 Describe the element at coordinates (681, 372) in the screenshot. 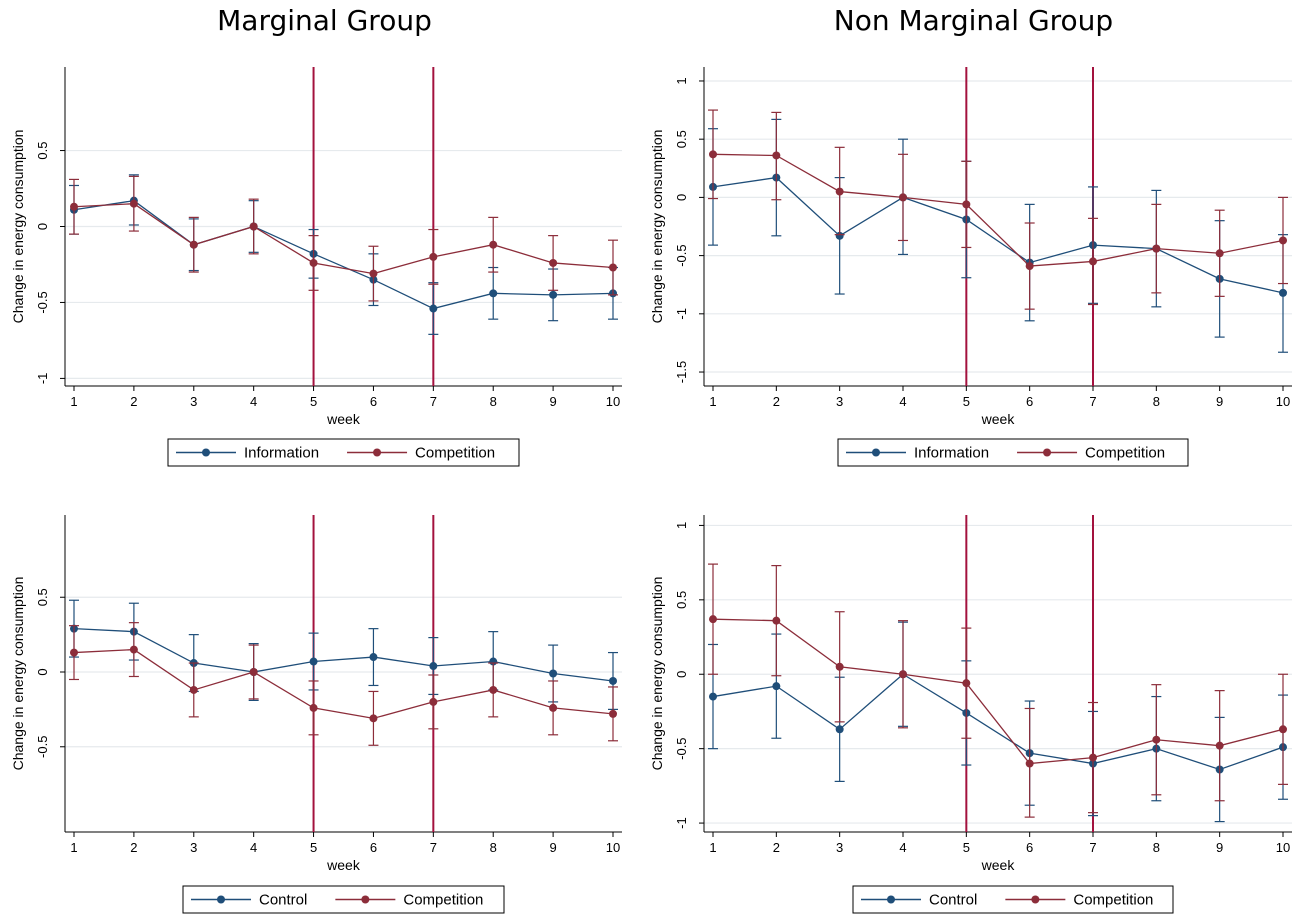

I see `y-tick-label: -1.5` at that location.